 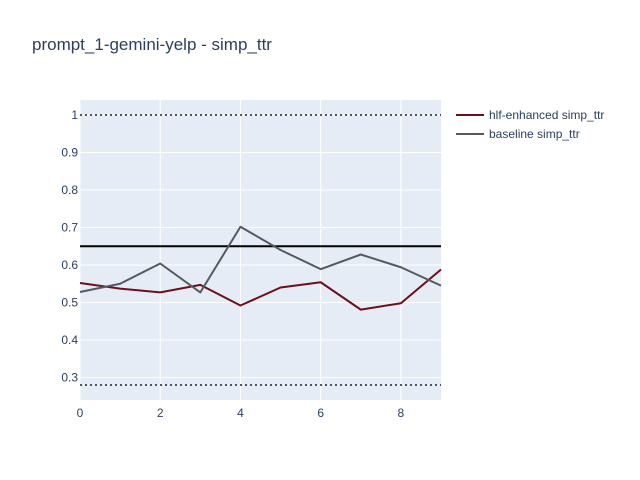 What do you see at coordinates (320, 413) in the screenshot?
I see `x-tick-label: 6` at bounding box center [320, 413].